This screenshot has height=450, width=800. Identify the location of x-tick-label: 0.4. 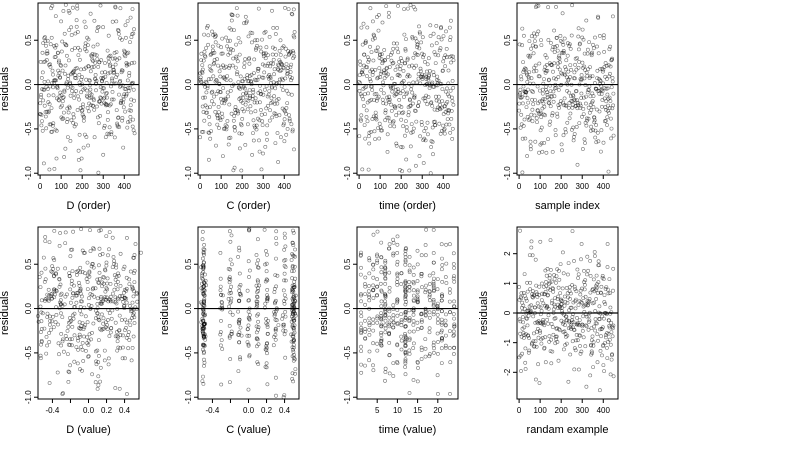
(125, 410).